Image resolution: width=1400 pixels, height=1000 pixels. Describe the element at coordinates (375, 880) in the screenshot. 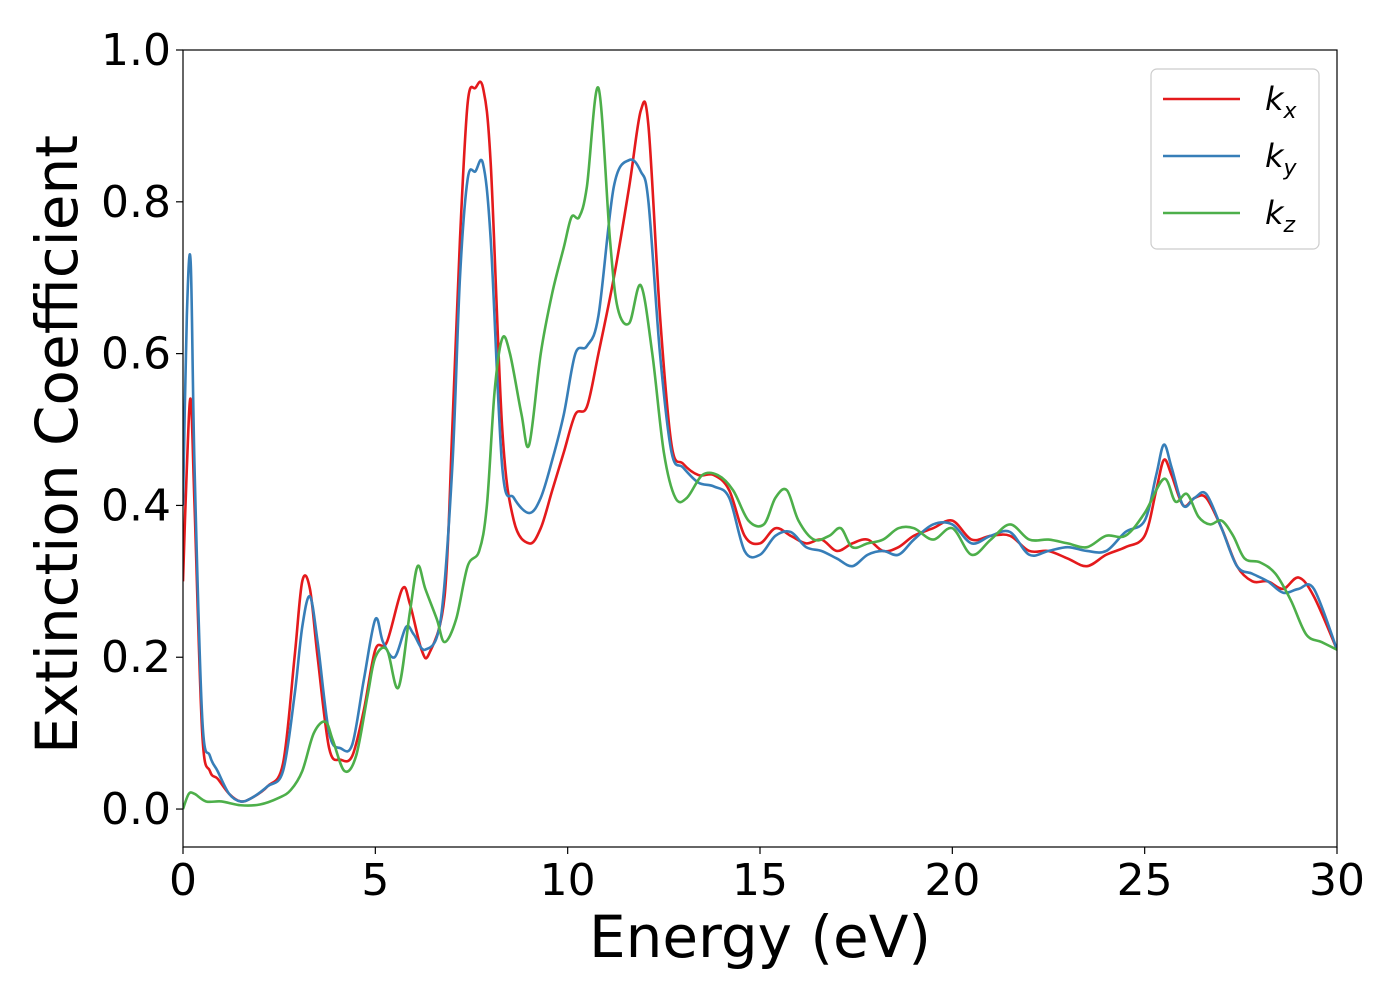

I see `x-tick-label: 5` at that location.